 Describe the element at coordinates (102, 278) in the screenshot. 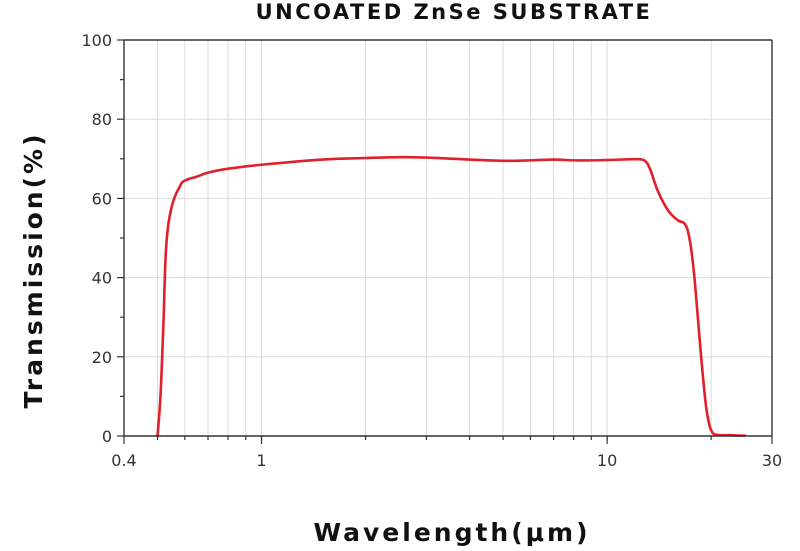

I see `y-tick-label: 40` at that location.